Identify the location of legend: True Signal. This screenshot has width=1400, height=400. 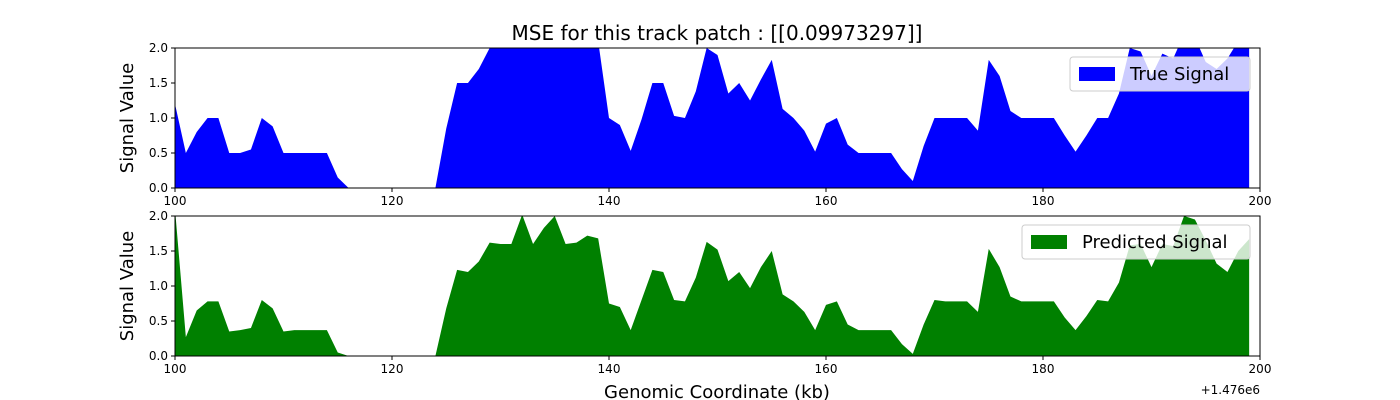
(1160, 74).